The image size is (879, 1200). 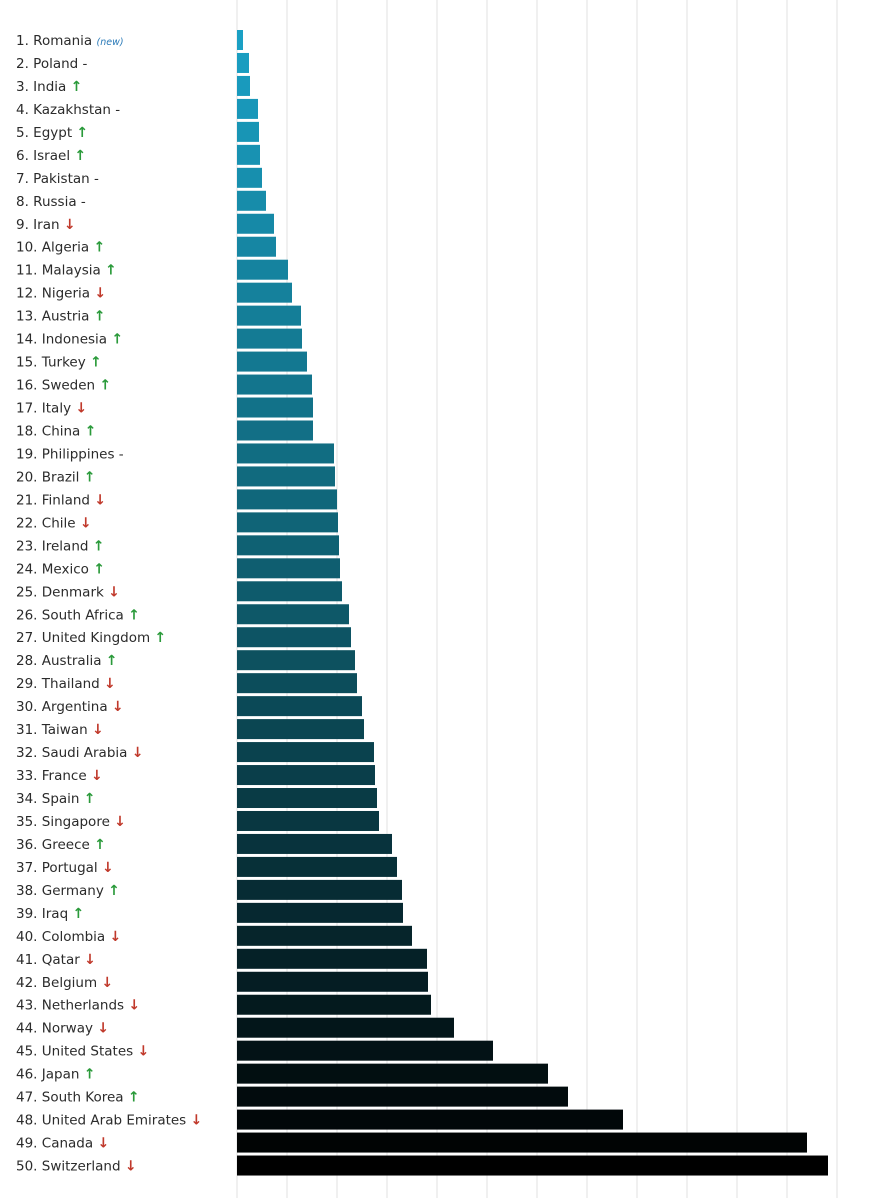 What do you see at coordinates (55, 1075) in the screenshot?
I see `label-japan: 46. Japan ↑` at bounding box center [55, 1075].